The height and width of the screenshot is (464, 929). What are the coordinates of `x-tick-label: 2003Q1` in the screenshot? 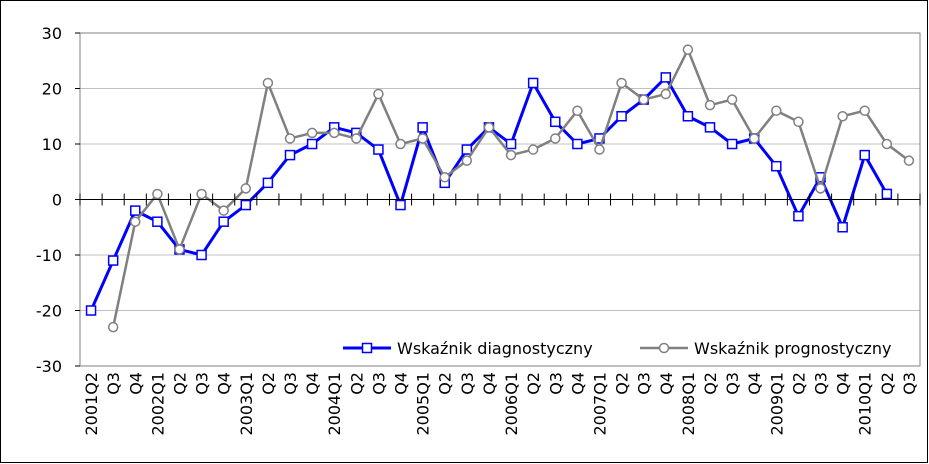 It's located at (246, 404).